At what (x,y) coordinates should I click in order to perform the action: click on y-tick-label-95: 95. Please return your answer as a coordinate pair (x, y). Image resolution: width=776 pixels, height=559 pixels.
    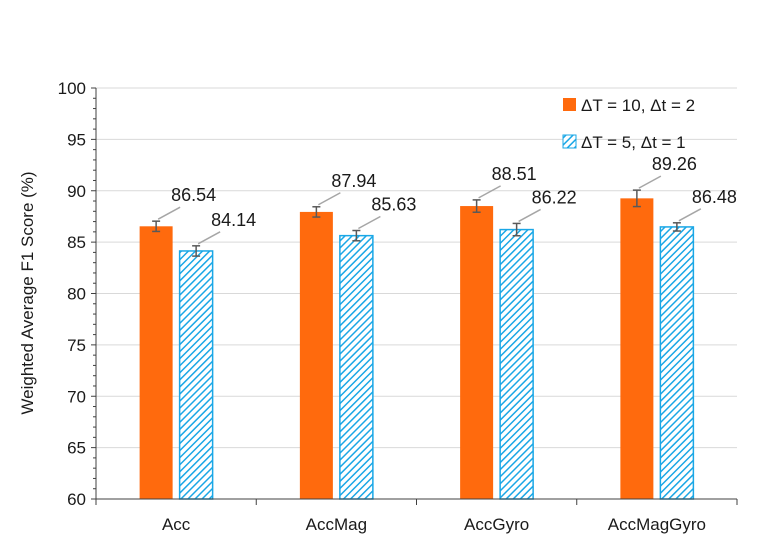
    Looking at the image, I should click on (76, 139).